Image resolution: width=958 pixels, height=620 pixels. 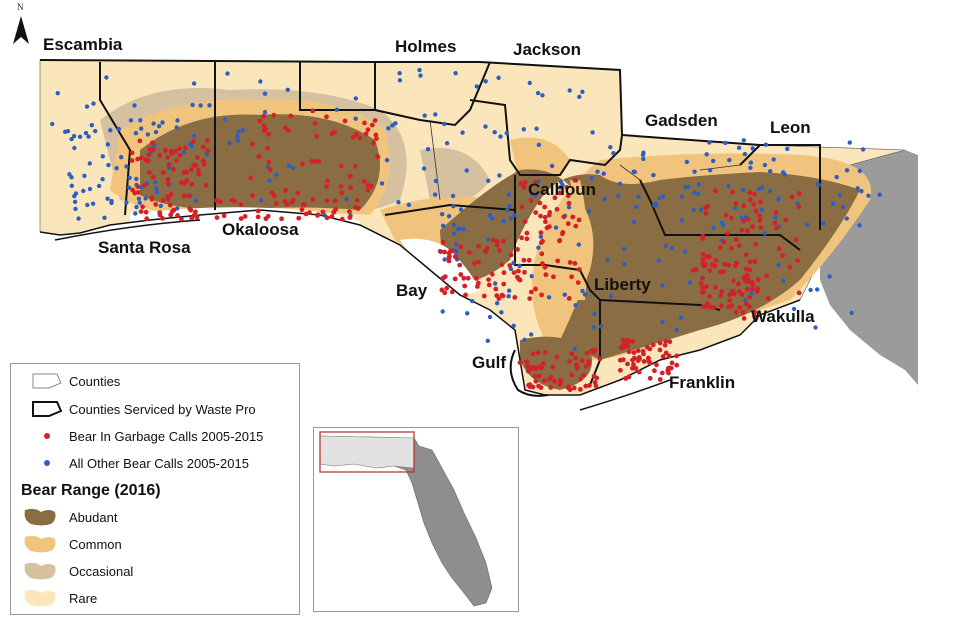 I want to click on abundant-range-area, so click(x=650, y=264).